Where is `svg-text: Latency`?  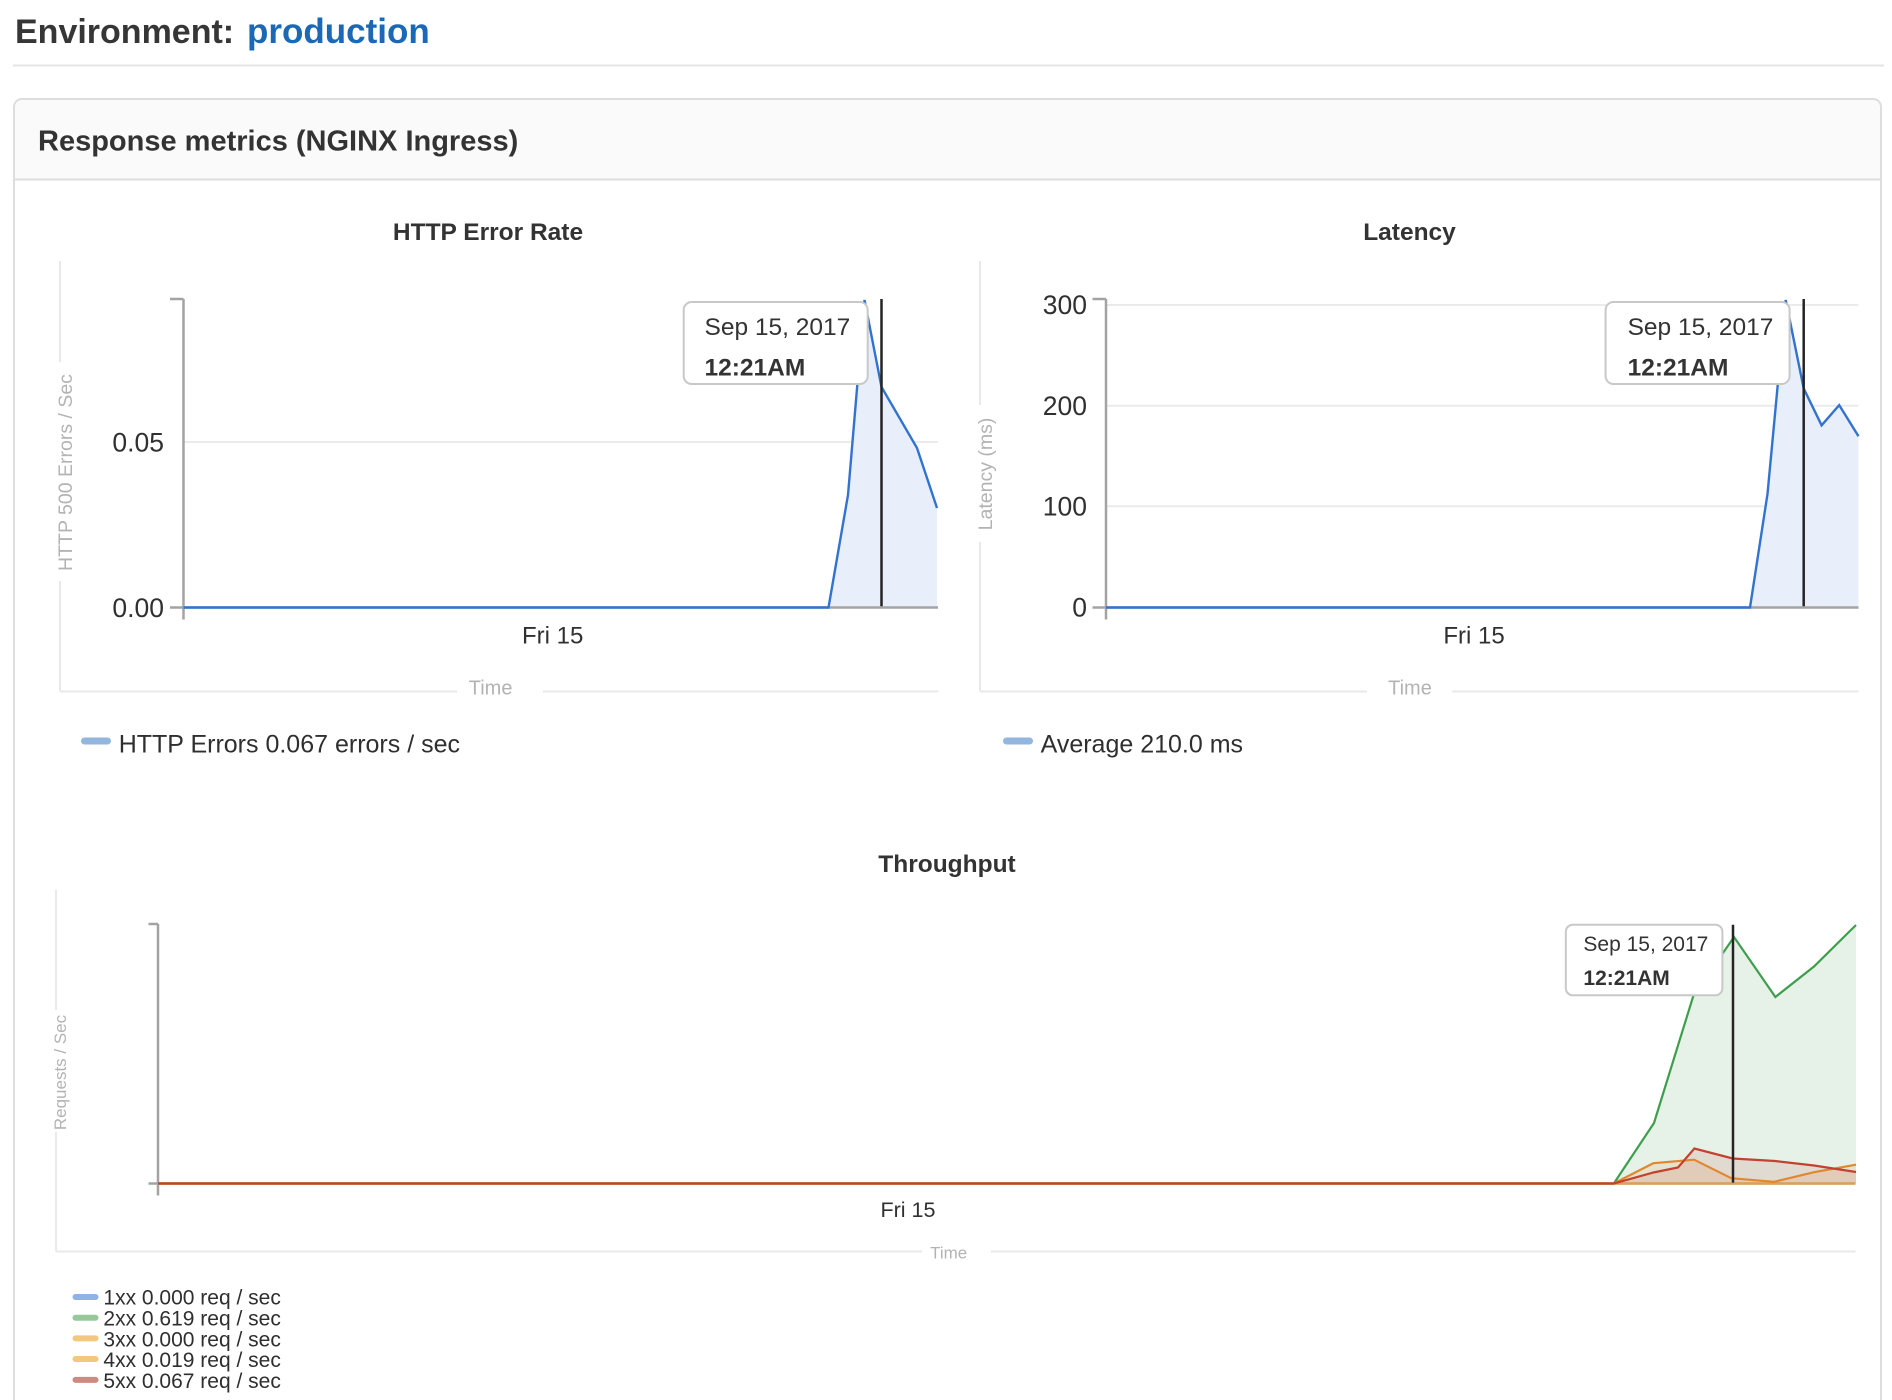 svg-text: Latency is located at coordinates (1409, 232).